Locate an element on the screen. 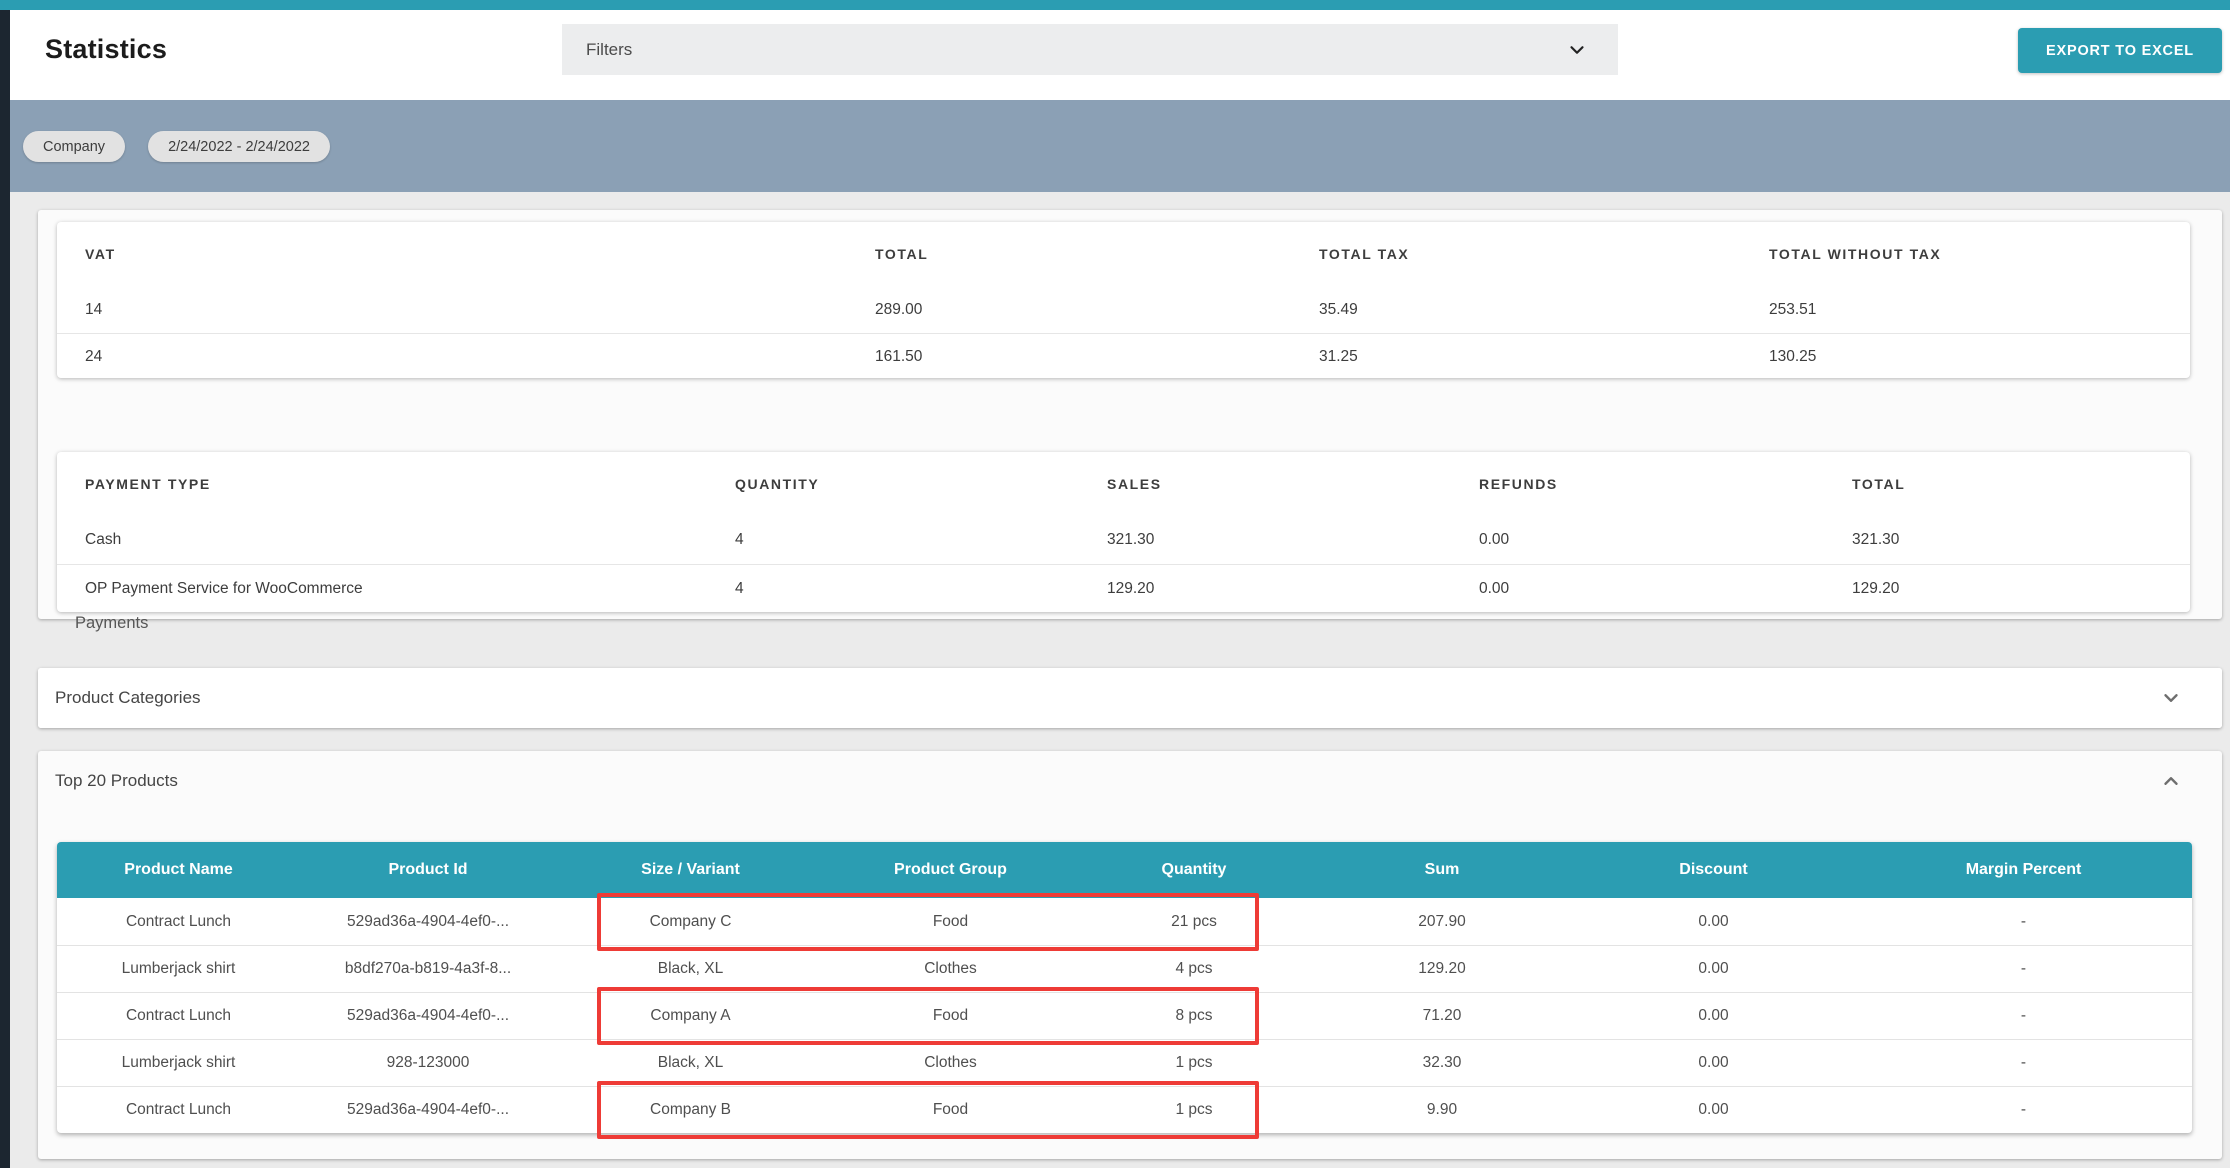 This screenshot has width=2230, height=1168. sum: 32.30 is located at coordinates (1442, 1062).